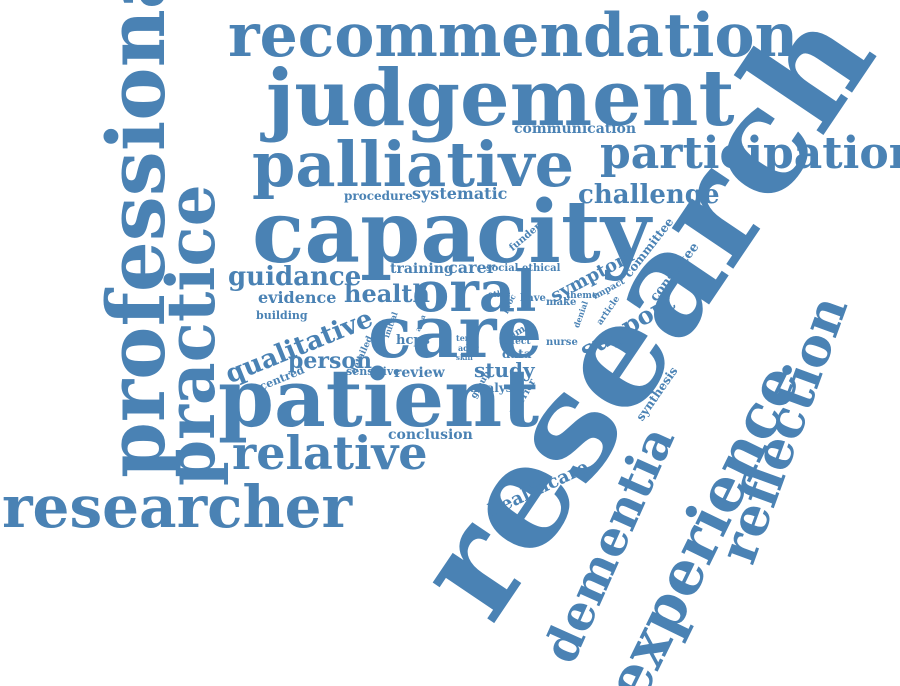  Describe the element at coordinates (379, 398) in the screenshot. I see `word-patient: patient` at that location.